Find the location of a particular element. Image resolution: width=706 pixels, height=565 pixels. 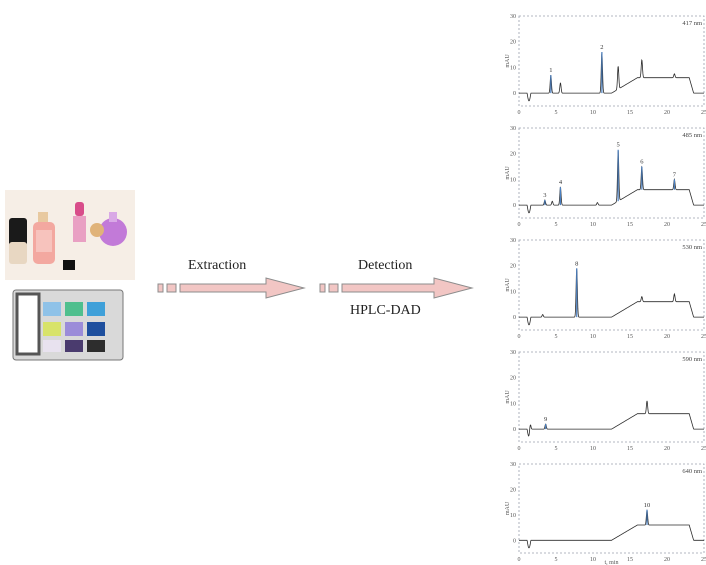

wavelength-label: 485 nm is located at coordinates (692, 135).